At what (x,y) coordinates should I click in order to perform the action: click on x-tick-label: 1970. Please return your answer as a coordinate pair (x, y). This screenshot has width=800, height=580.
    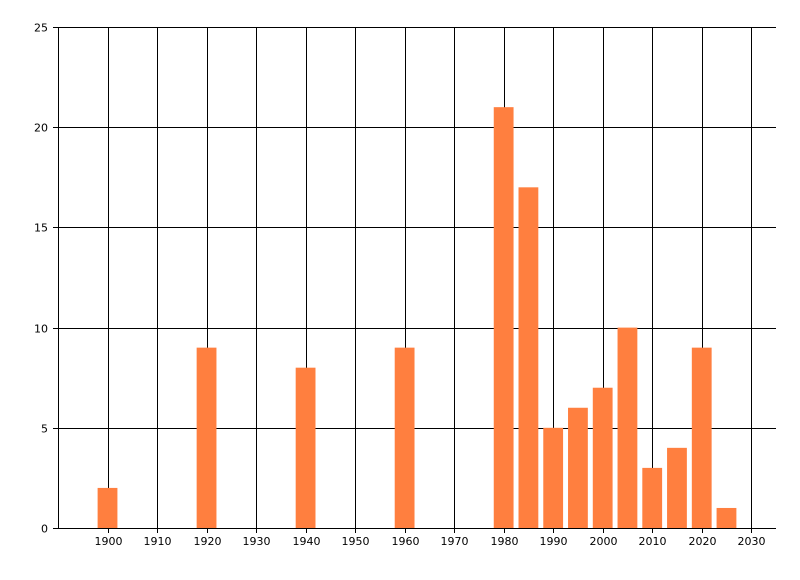
    Looking at the image, I should click on (455, 541).